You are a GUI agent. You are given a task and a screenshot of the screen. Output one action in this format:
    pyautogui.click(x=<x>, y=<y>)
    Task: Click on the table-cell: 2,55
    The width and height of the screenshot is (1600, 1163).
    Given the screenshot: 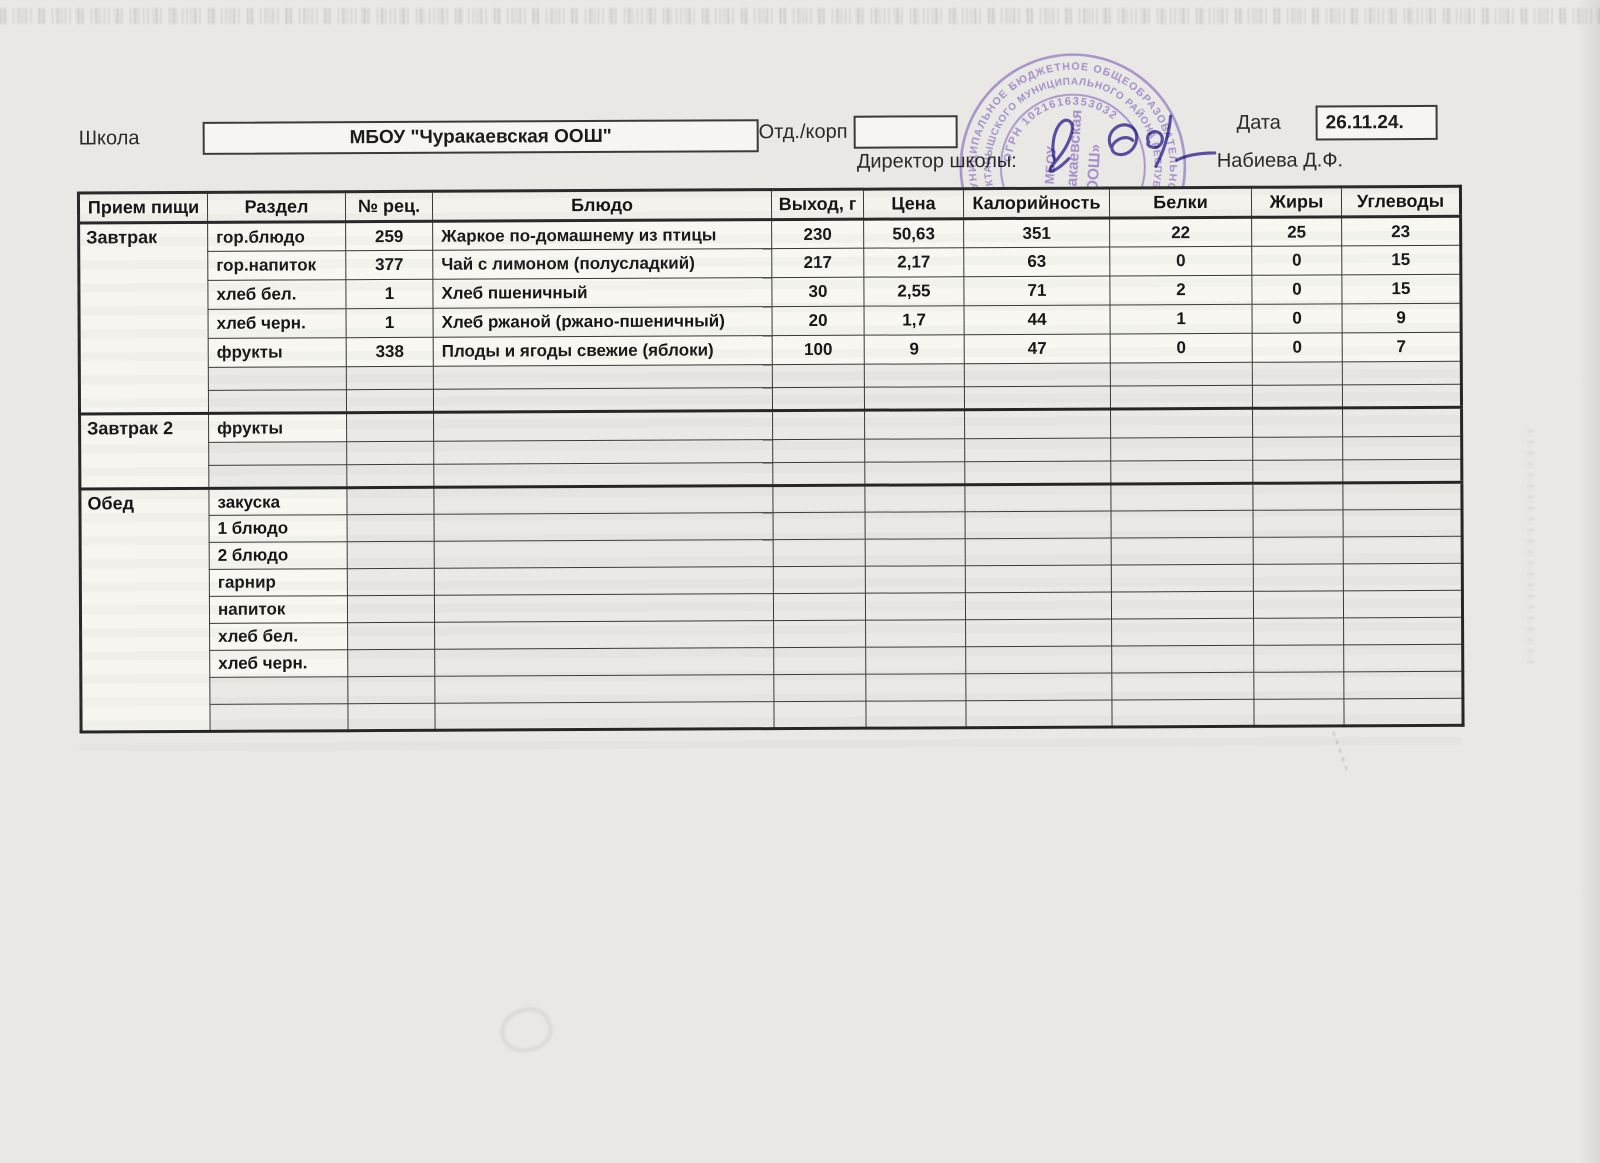 What is the action you would take?
    pyautogui.click(x=914, y=291)
    